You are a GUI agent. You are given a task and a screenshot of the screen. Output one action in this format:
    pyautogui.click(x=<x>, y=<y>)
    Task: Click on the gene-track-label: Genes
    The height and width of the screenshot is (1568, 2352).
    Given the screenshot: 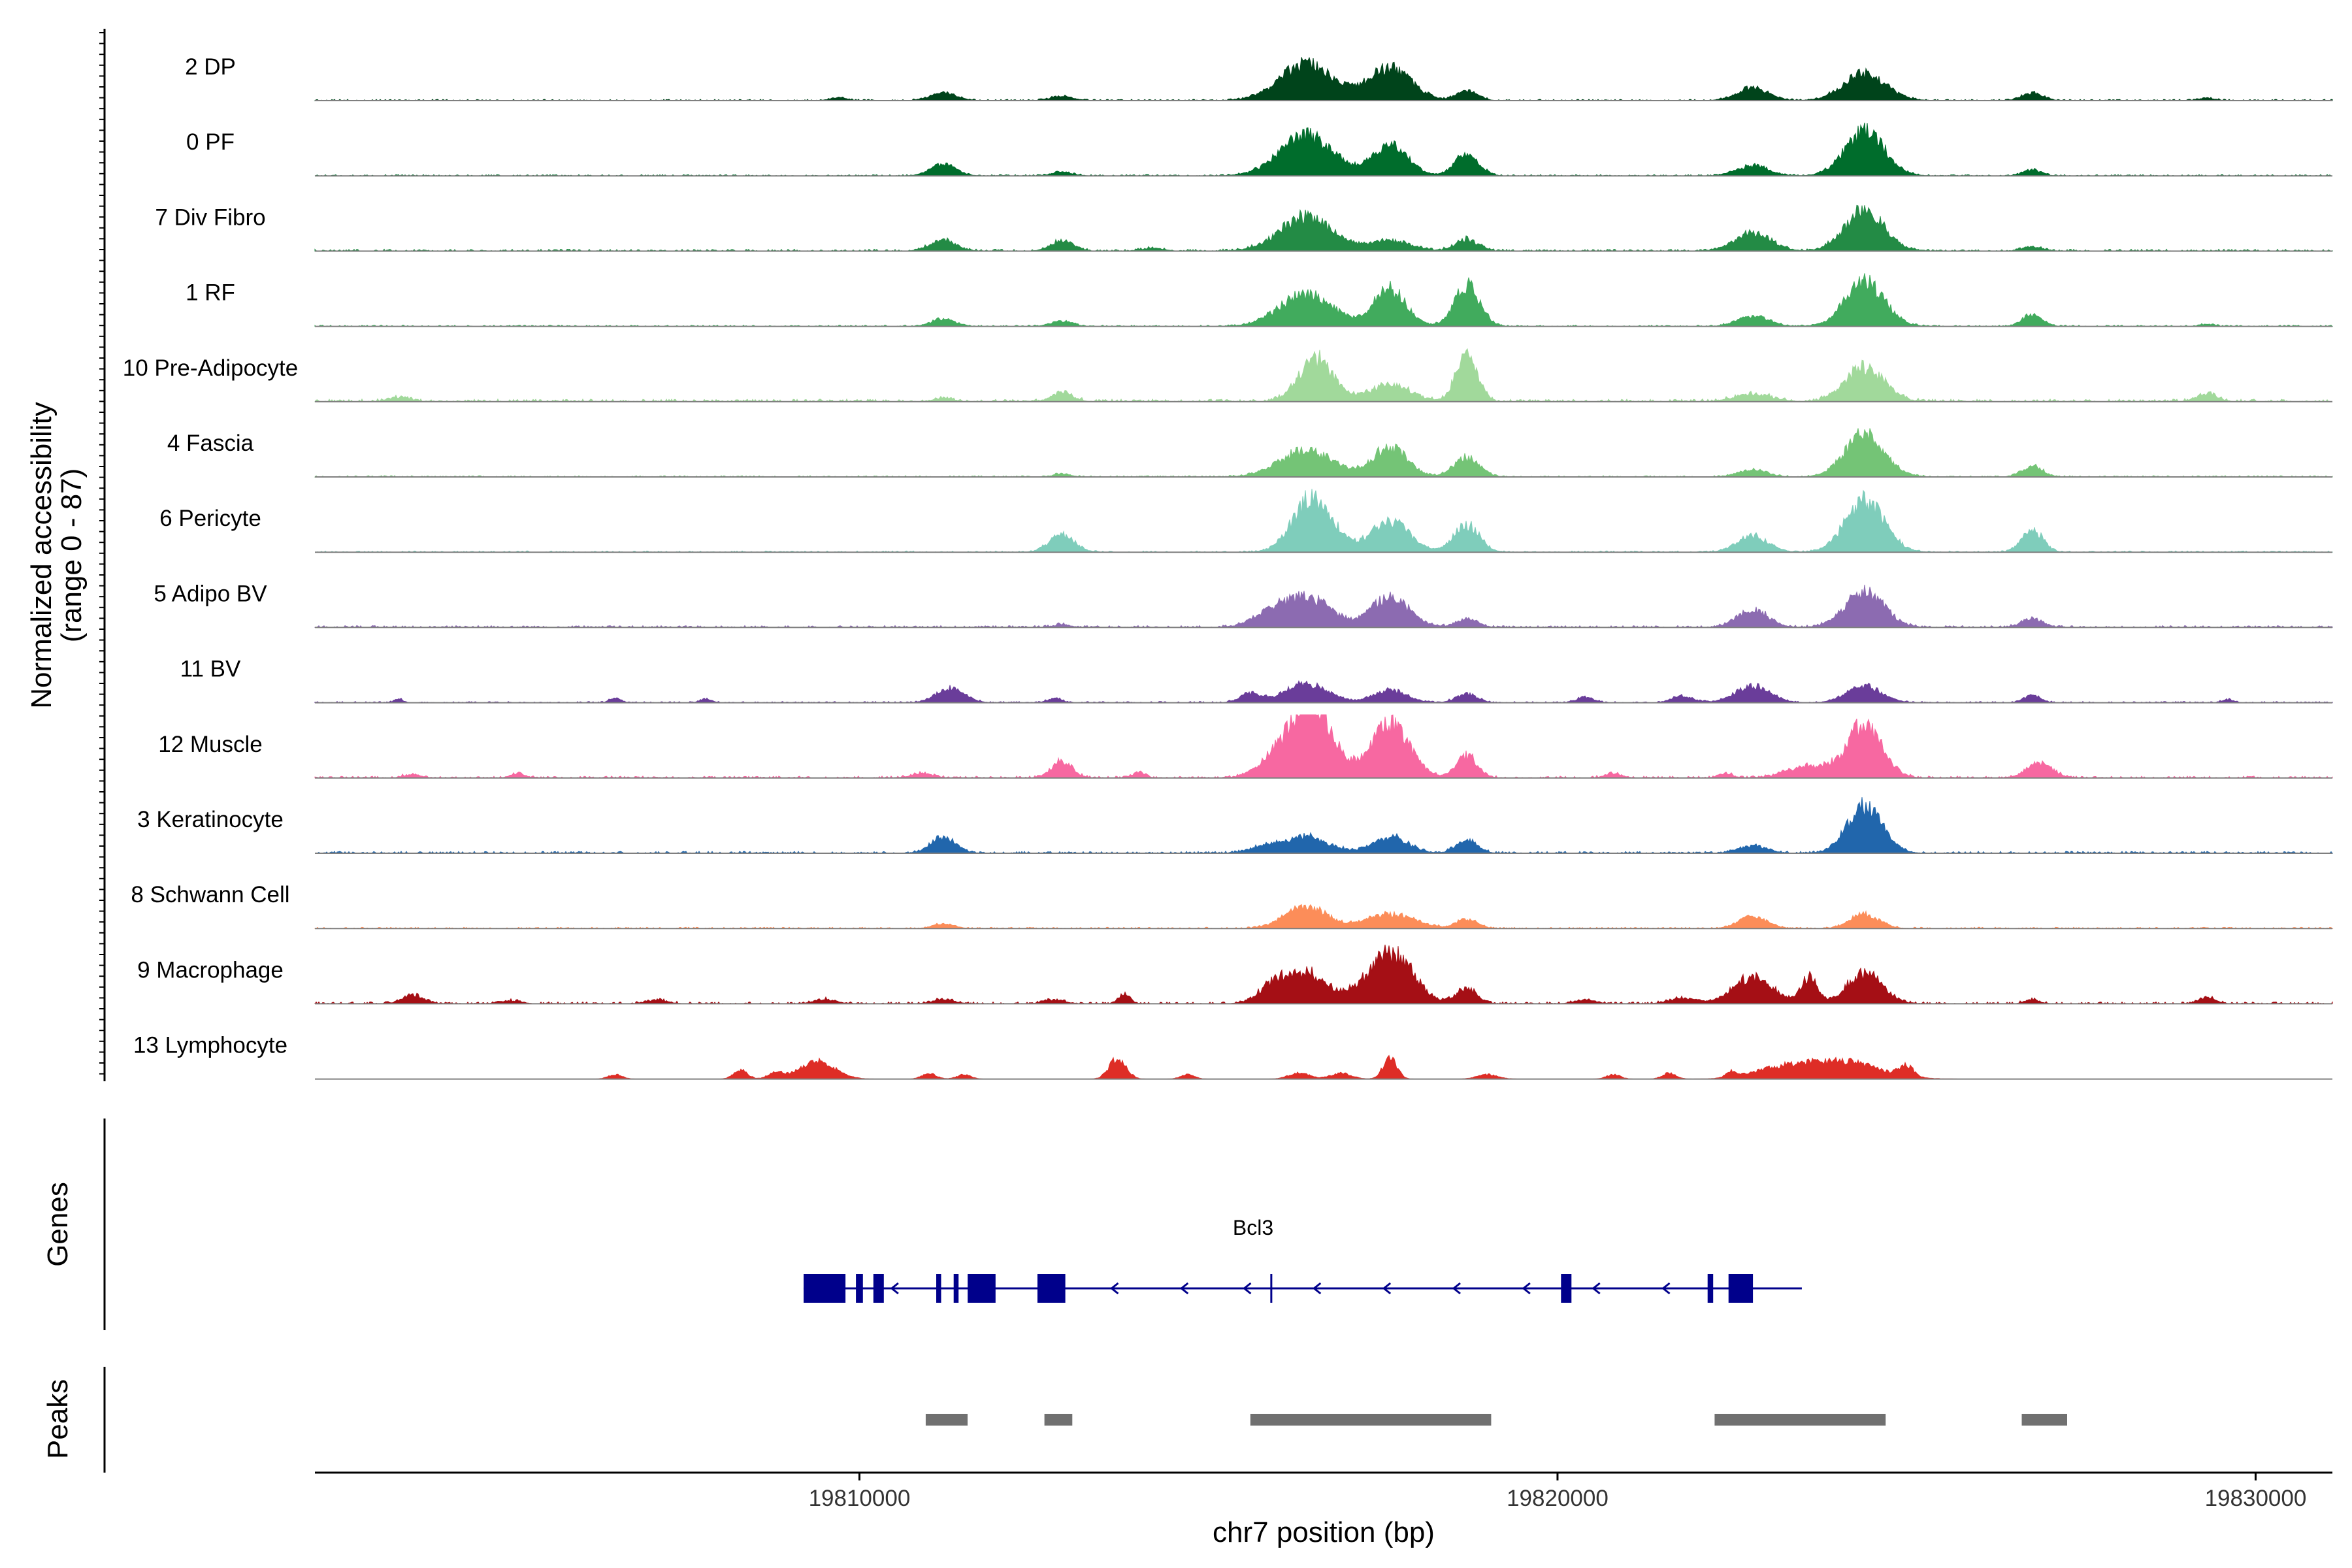 What is the action you would take?
    pyautogui.click(x=58, y=1224)
    